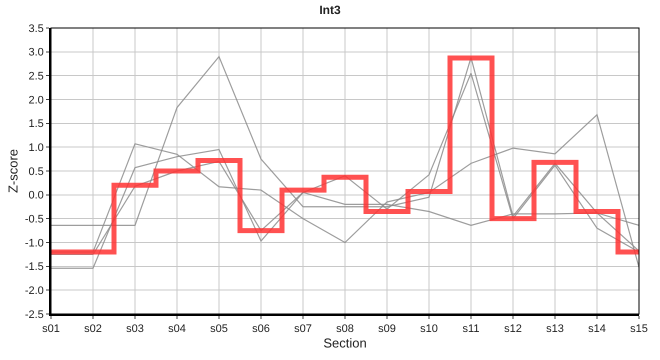  Describe the element at coordinates (34, 291) in the screenshot. I see `y-tick-label: -2.0` at that location.